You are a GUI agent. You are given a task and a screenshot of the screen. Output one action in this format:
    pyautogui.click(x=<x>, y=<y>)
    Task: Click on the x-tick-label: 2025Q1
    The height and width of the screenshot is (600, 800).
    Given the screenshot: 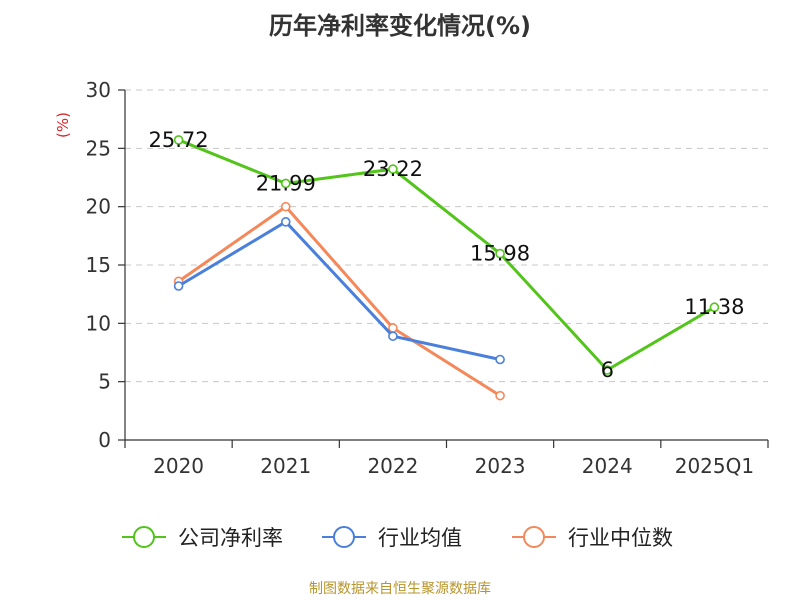 What is the action you would take?
    pyautogui.click(x=714, y=466)
    